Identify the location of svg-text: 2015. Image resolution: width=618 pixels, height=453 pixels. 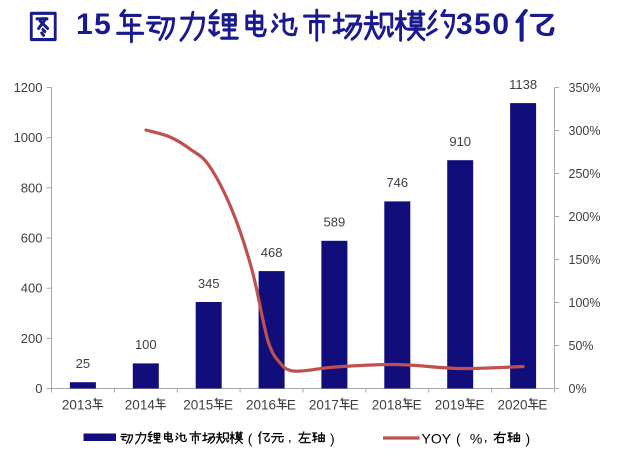
(198, 405).